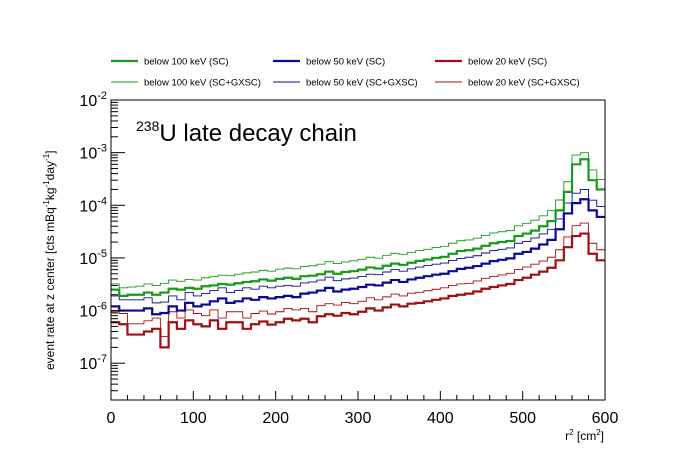  I want to click on y-tick-label: 10⁻⁷, so click(93, 363).